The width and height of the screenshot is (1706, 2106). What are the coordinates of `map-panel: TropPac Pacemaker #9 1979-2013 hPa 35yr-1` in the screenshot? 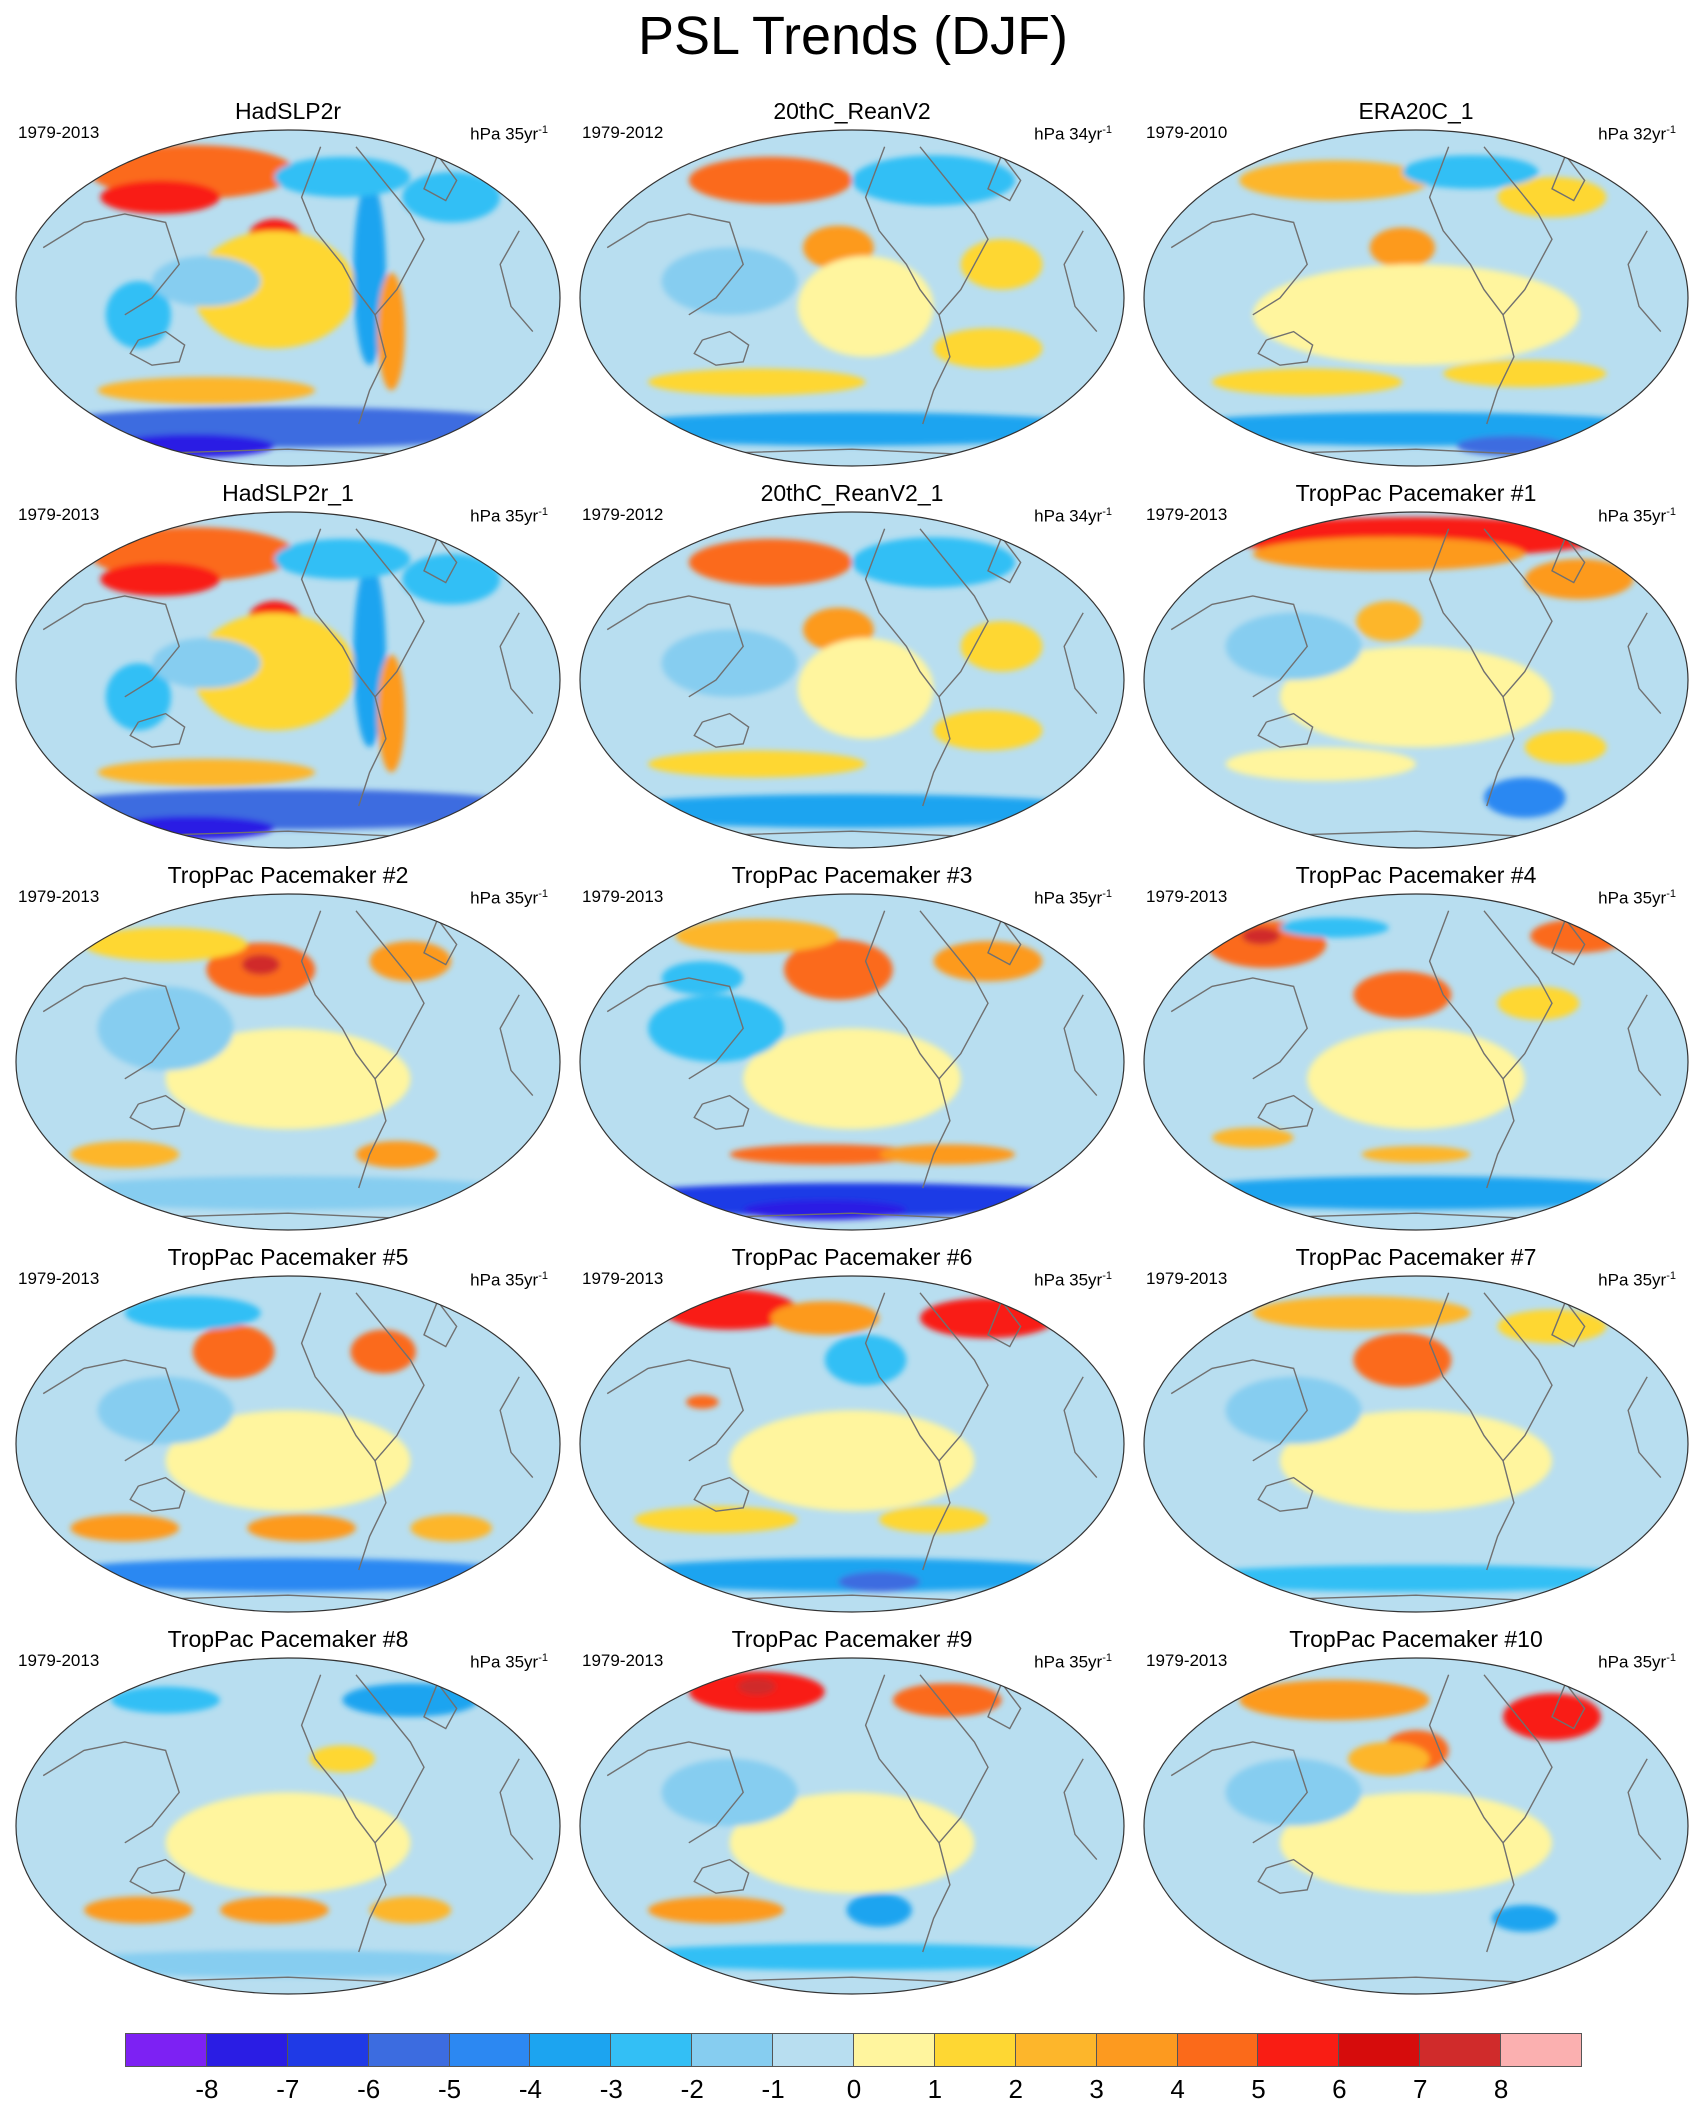 It's located at (852, 1816).